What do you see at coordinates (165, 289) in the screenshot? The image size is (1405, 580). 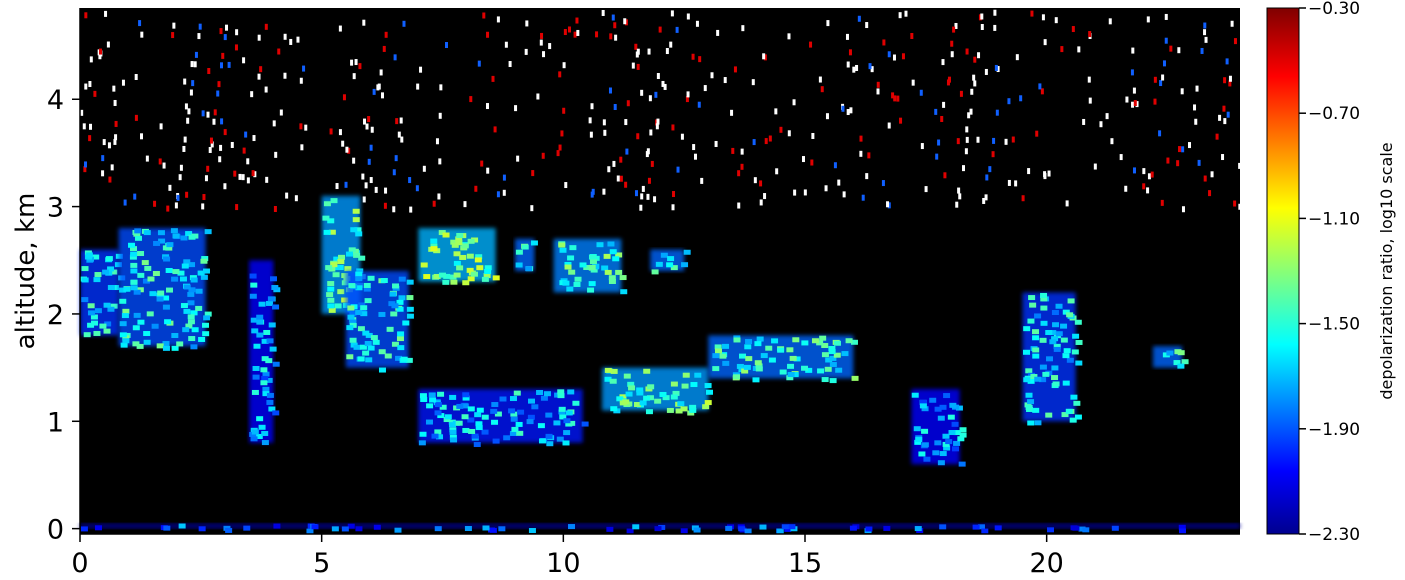 I see `feature-cell-group` at bounding box center [165, 289].